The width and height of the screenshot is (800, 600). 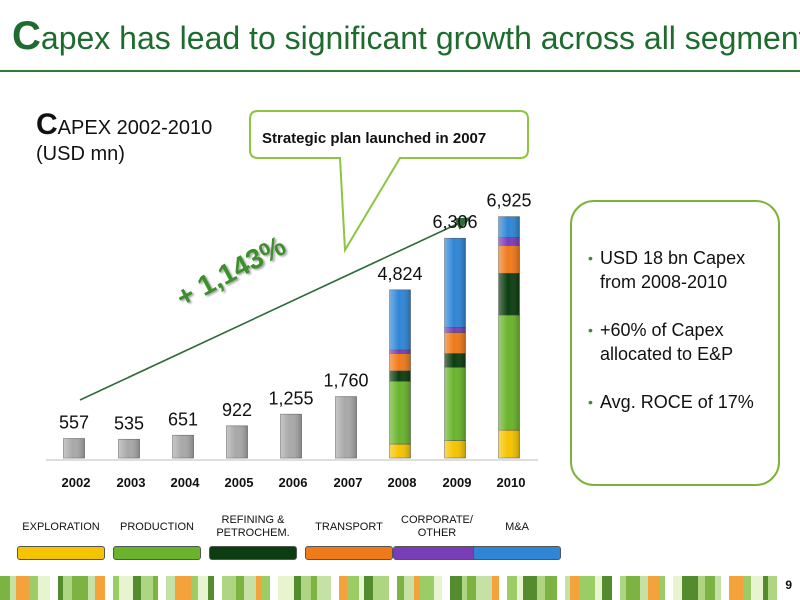 I want to click on kpi-text: USD 18 bn Capex from 2008-2010, so click(x=673, y=270).